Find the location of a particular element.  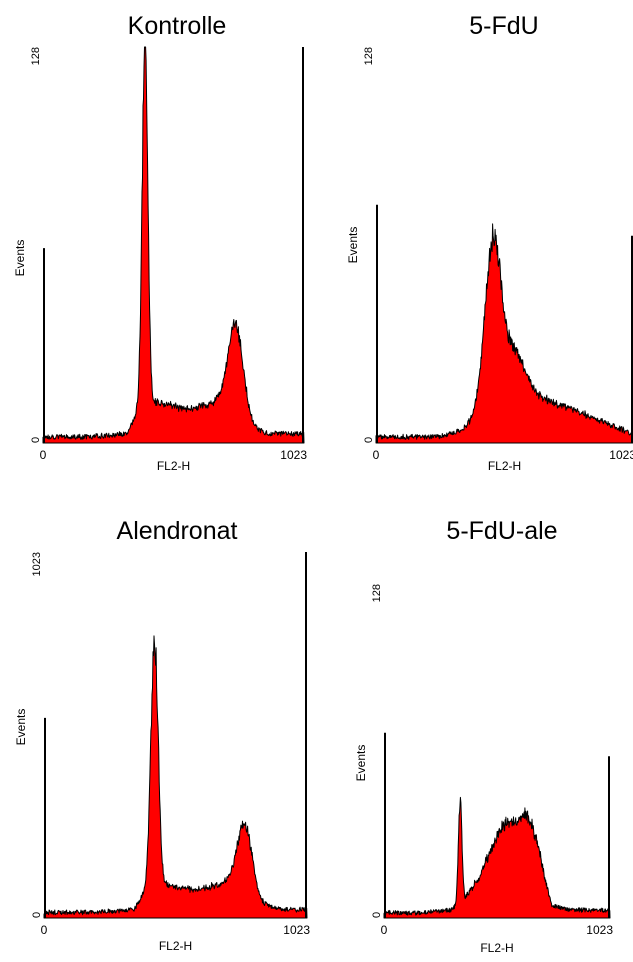

y-tick-label: 1023 is located at coordinates (37, 564).